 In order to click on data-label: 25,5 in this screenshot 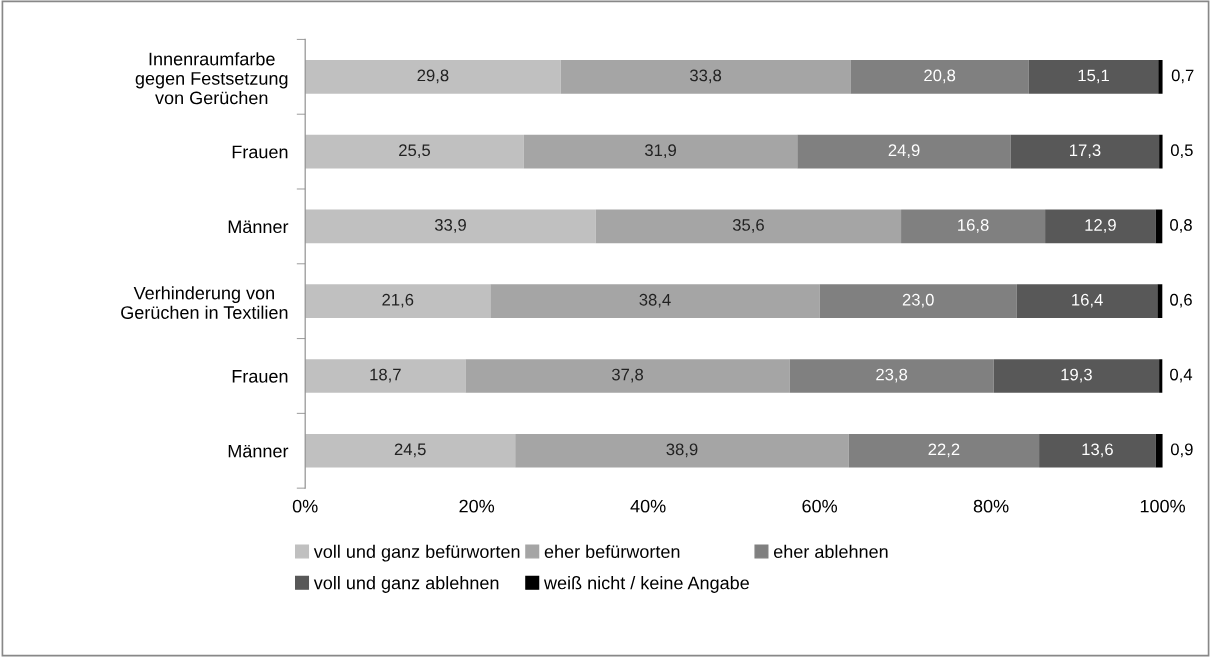, I will do `click(415, 151)`.